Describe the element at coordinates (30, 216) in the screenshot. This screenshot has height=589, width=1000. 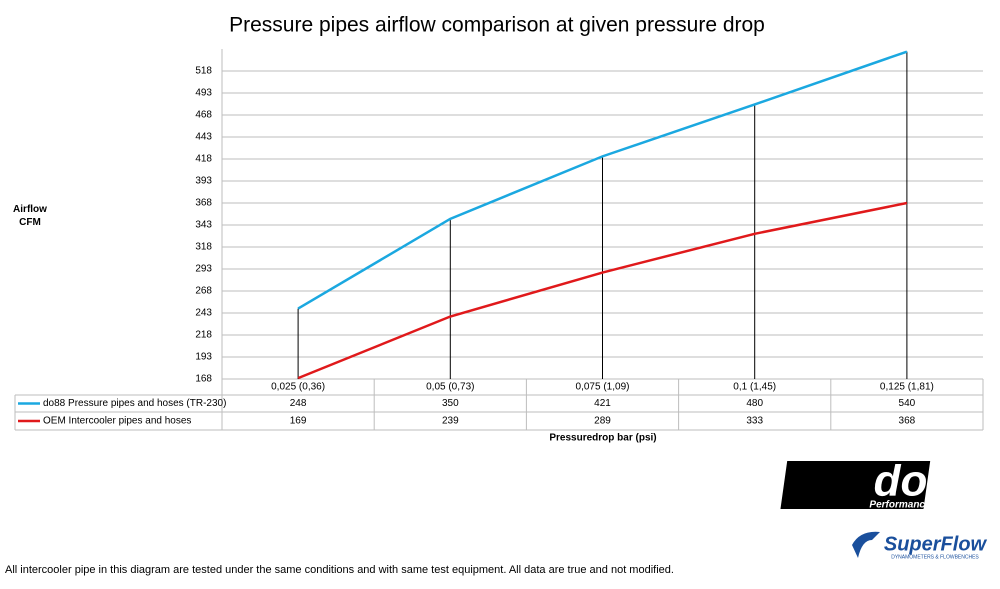
I see `y-axis-title: Airflow CFM` at that location.